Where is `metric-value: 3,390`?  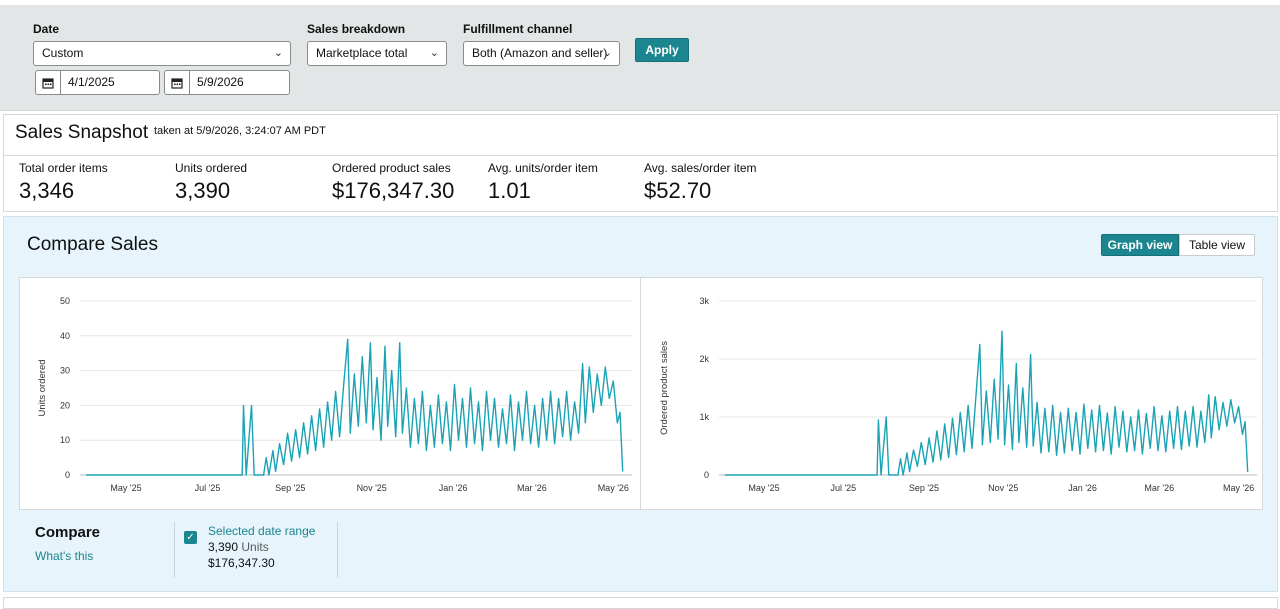
metric-value: 3,390 is located at coordinates (203, 190).